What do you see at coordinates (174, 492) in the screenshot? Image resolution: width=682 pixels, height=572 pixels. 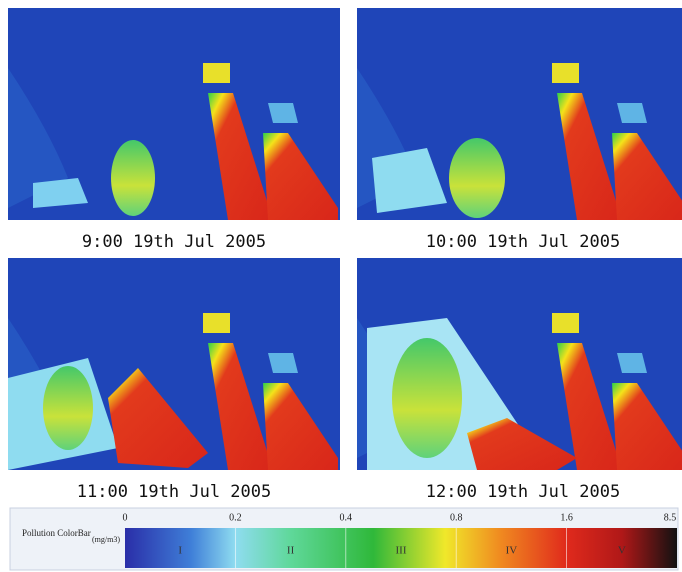 I see `panel-caption: 11:00 19th Jul 2005` at bounding box center [174, 492].